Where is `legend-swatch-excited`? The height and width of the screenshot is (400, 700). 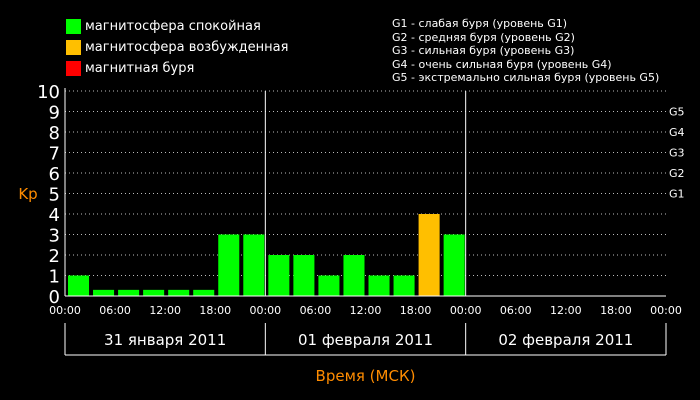 legend-swatch-excited is located at coordinates (73, 47).